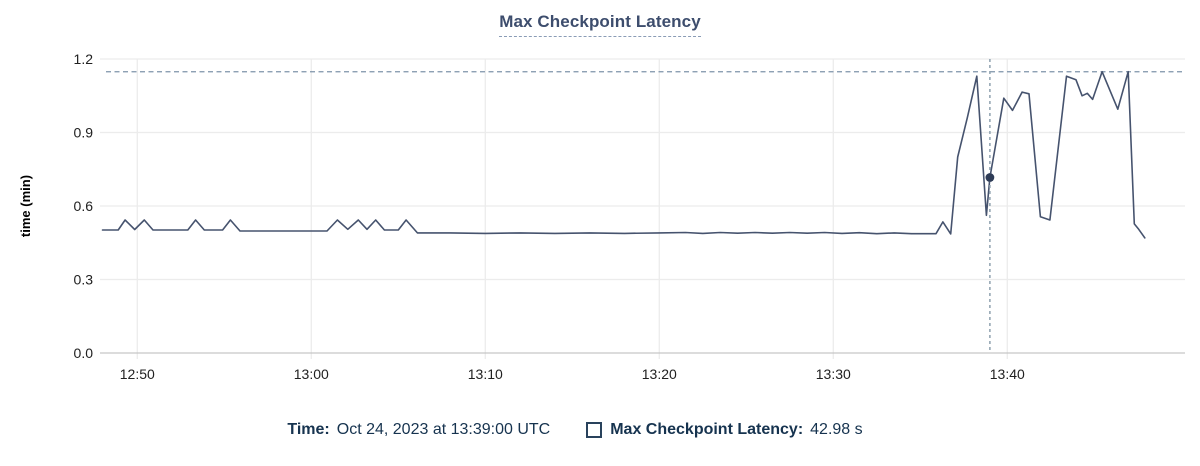 This screenshot has height=466, width=1200. Describe the element at coordinates (137, 374) in the screenshot. I see `x-tick-label: 12:50` at that location.